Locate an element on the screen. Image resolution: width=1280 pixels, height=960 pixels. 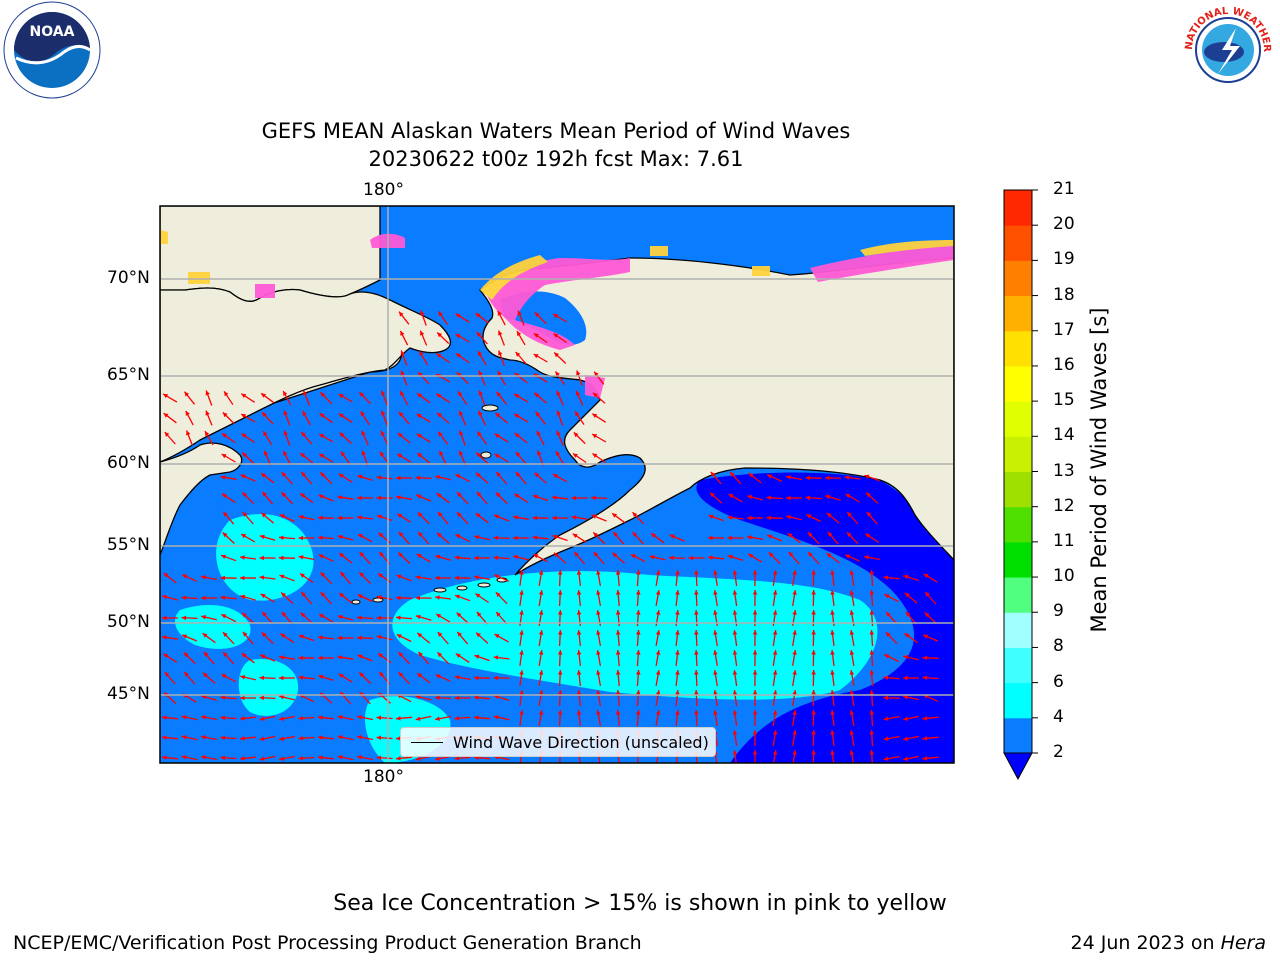
noaa-logo-icon: NOAA is located at coordinates (52, 50).